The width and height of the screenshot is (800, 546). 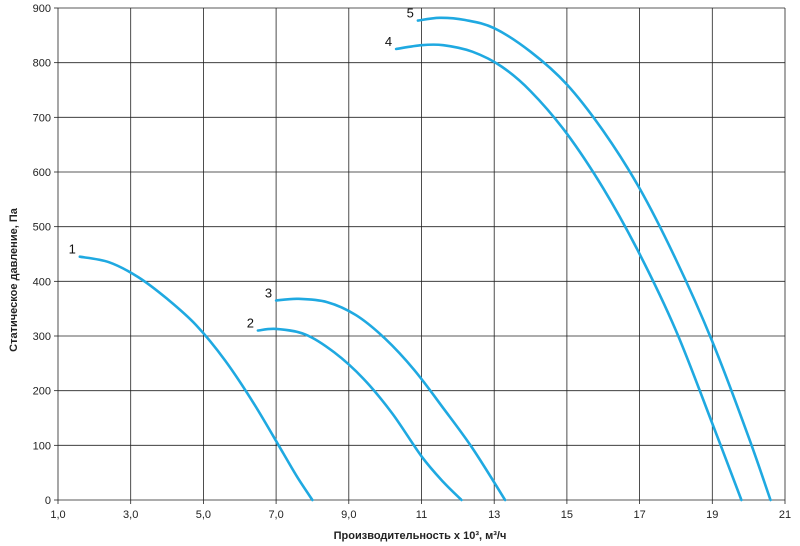 I want to click on y-tick-label: 400, so click(x=42, y=282).